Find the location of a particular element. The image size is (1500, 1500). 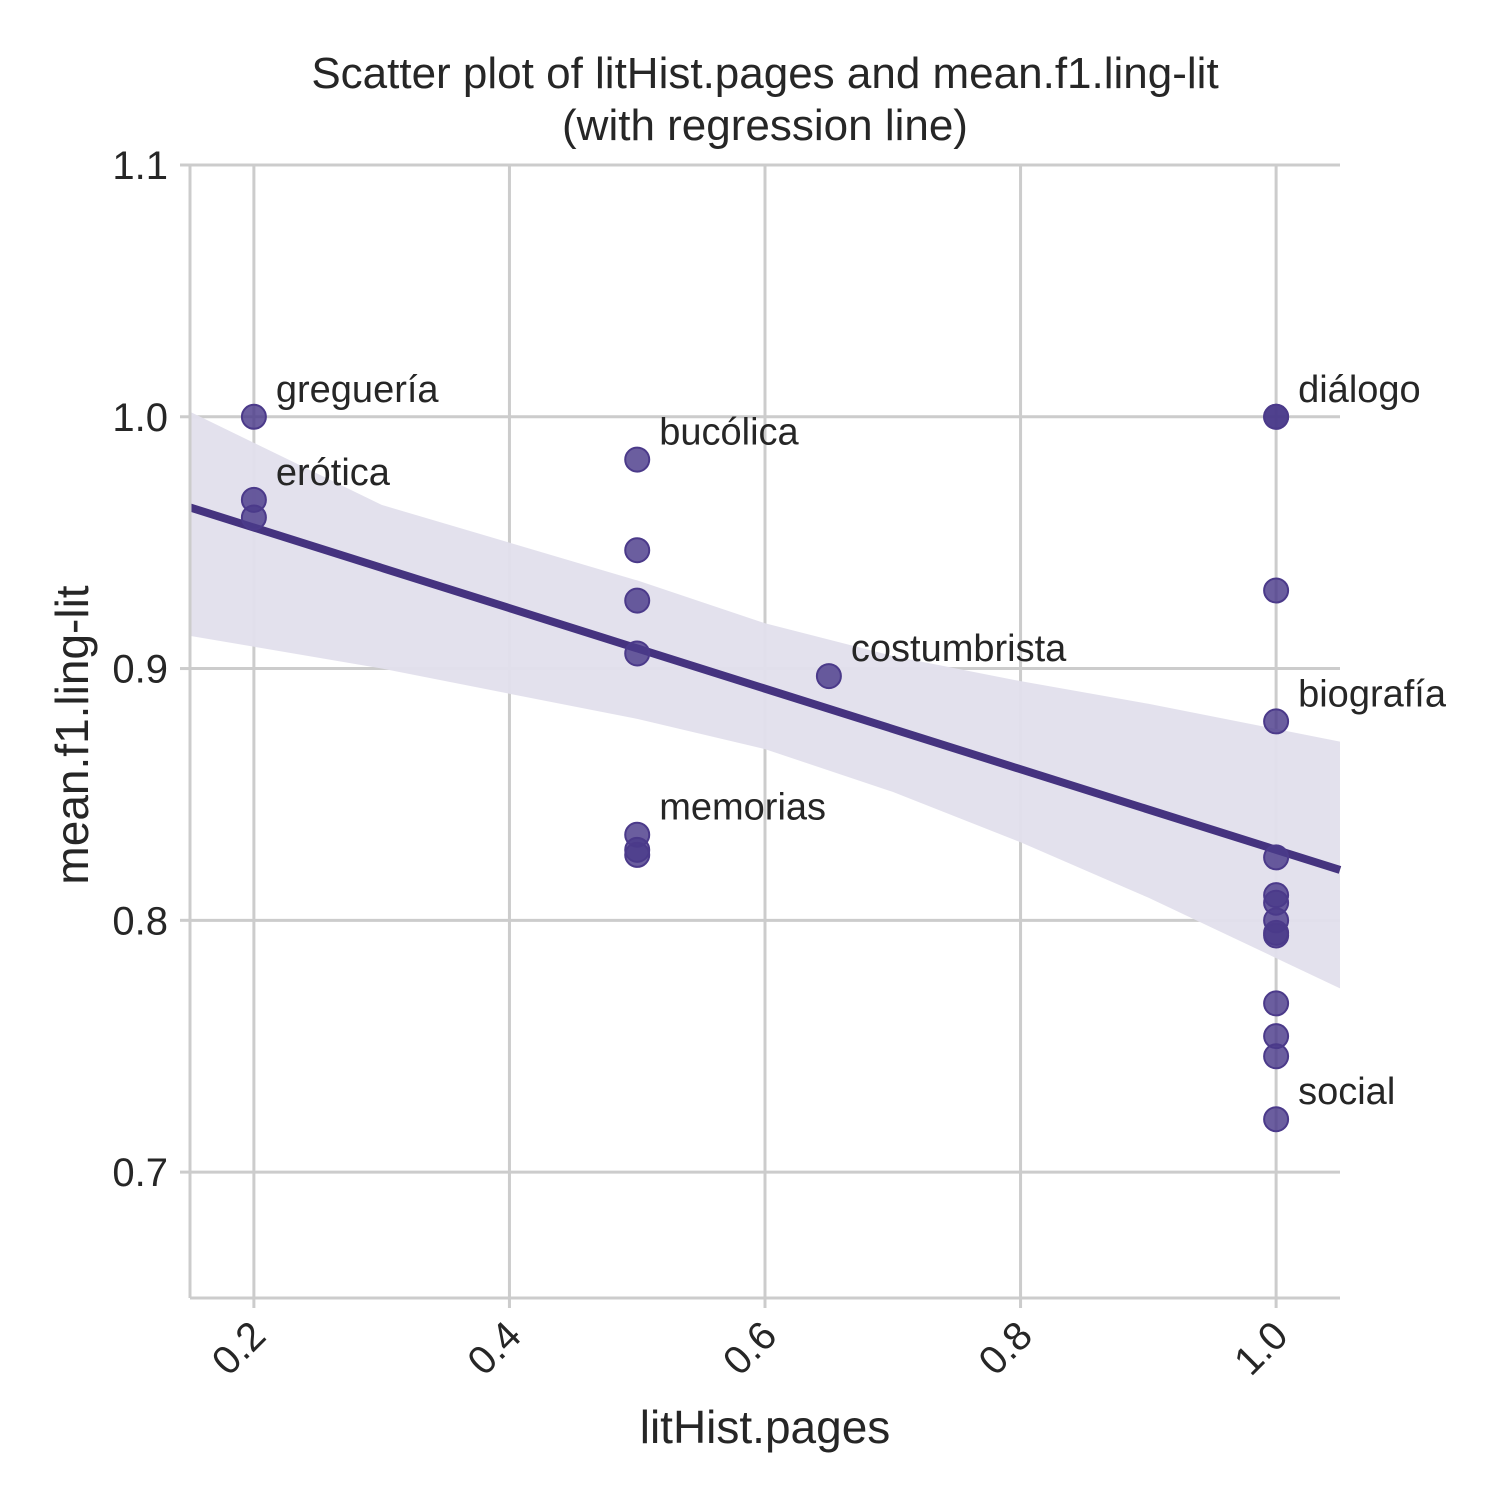

x-axis-label: litHist.pages is located at coordinates (765, 1427).